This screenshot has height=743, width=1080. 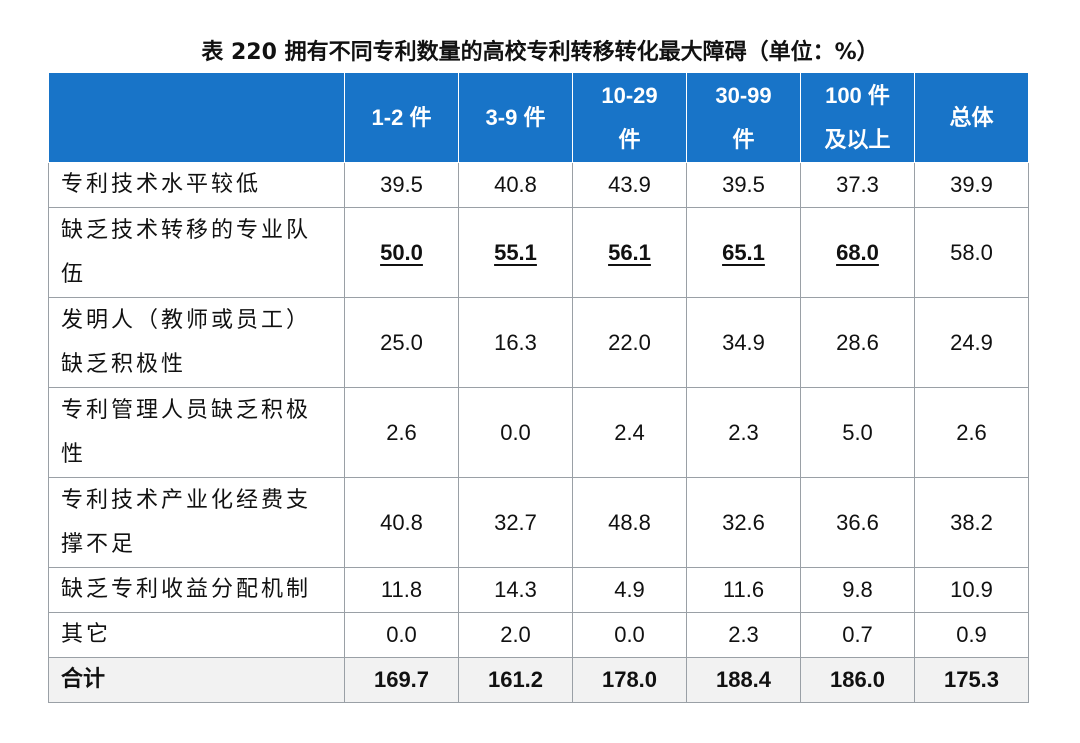 I want to click on table-cell: 22.0, so click(x=629, y=342).